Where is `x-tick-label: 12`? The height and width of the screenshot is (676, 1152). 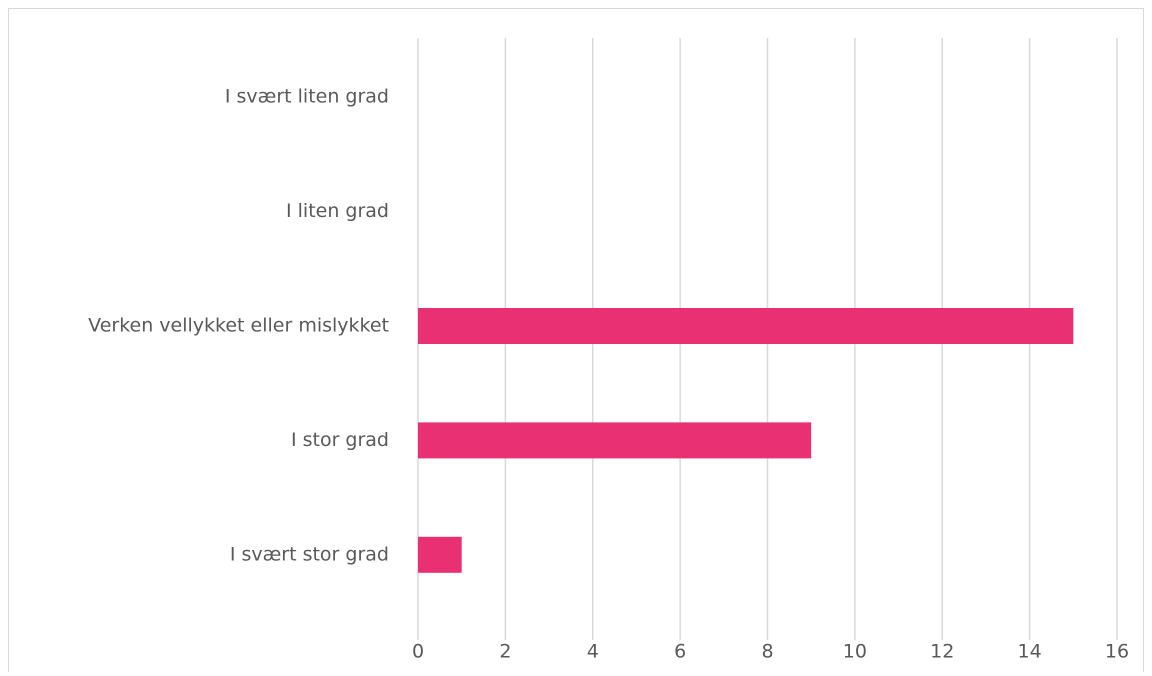 x-tick-label: 12 is located at coordinates (942, 652).